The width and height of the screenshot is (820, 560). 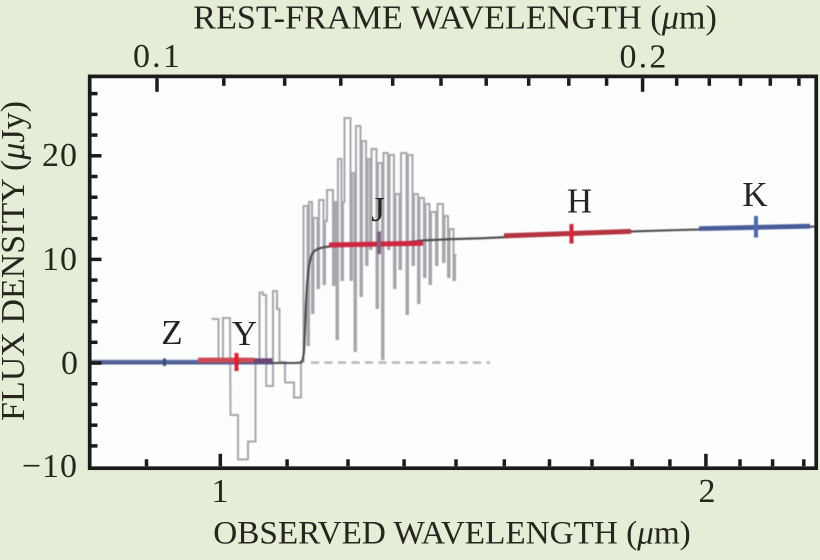 I want to click on svg-text: FLUX DENSITY (μJy), so click(x=16, y=261).